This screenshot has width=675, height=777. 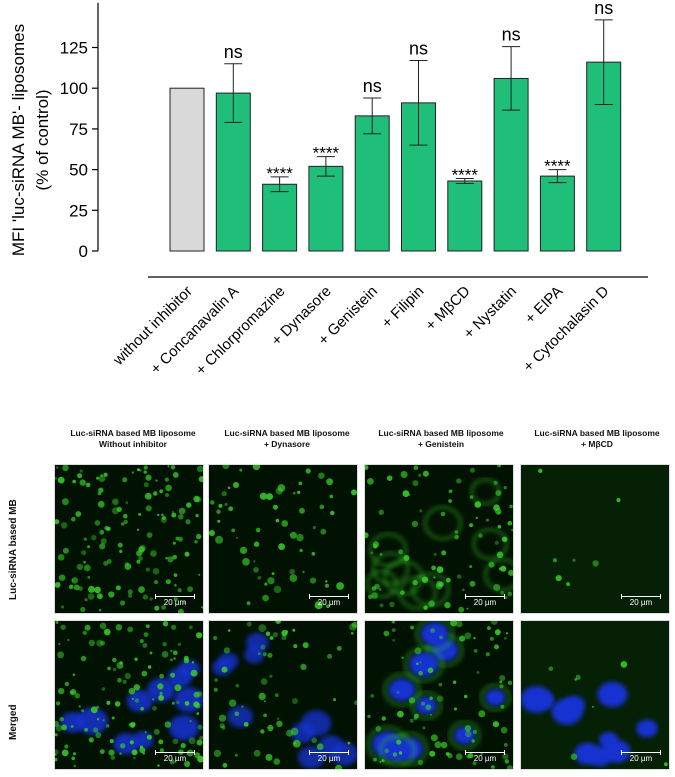 What do you see at coordinates (78, 129) in the screenshot?
I see `y-tick-label: 75` at bounding box center [78, 129].